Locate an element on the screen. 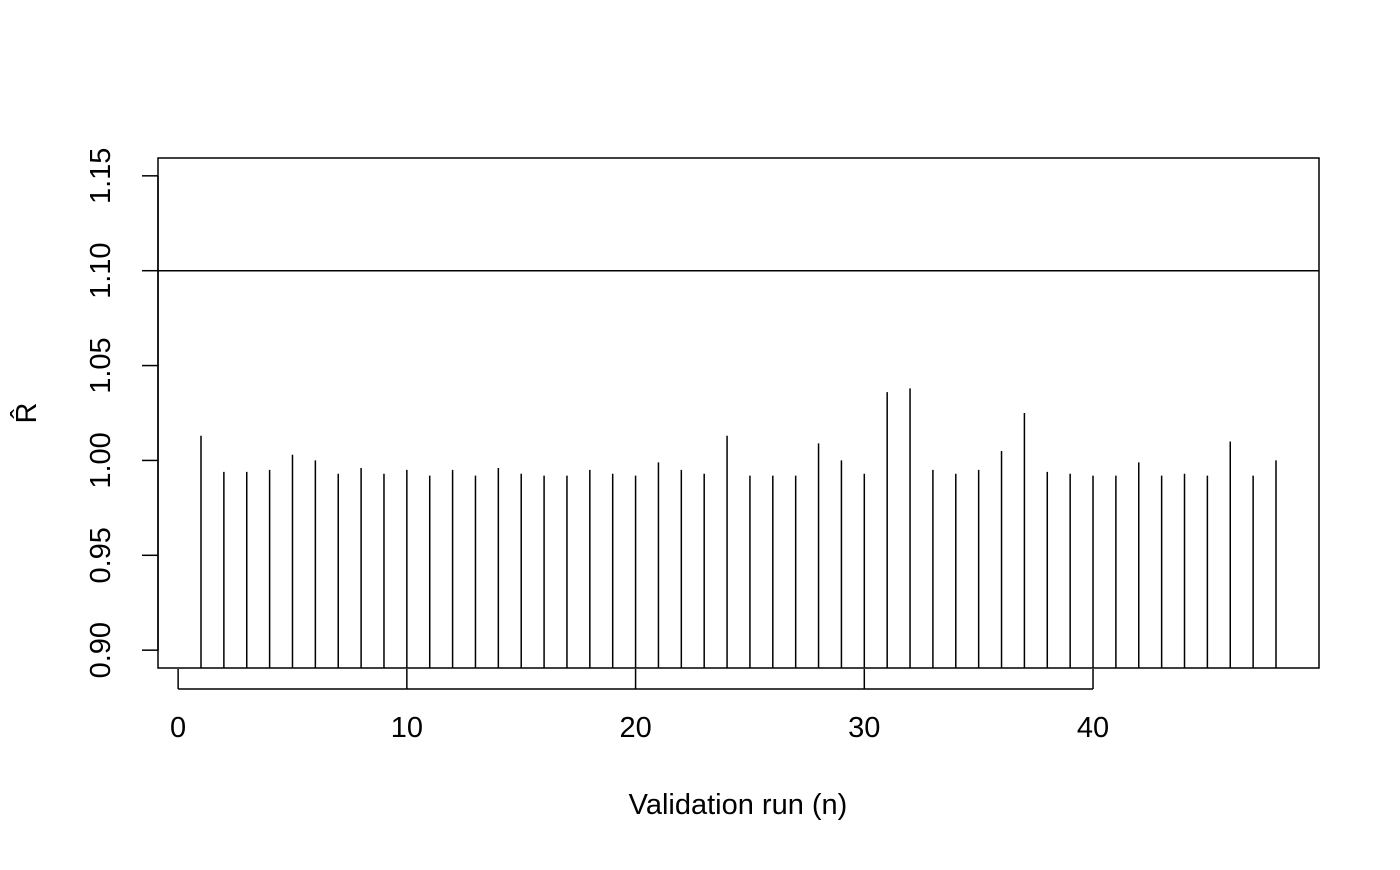  x-tick-label: 0 is located at coordinates (178, 728).